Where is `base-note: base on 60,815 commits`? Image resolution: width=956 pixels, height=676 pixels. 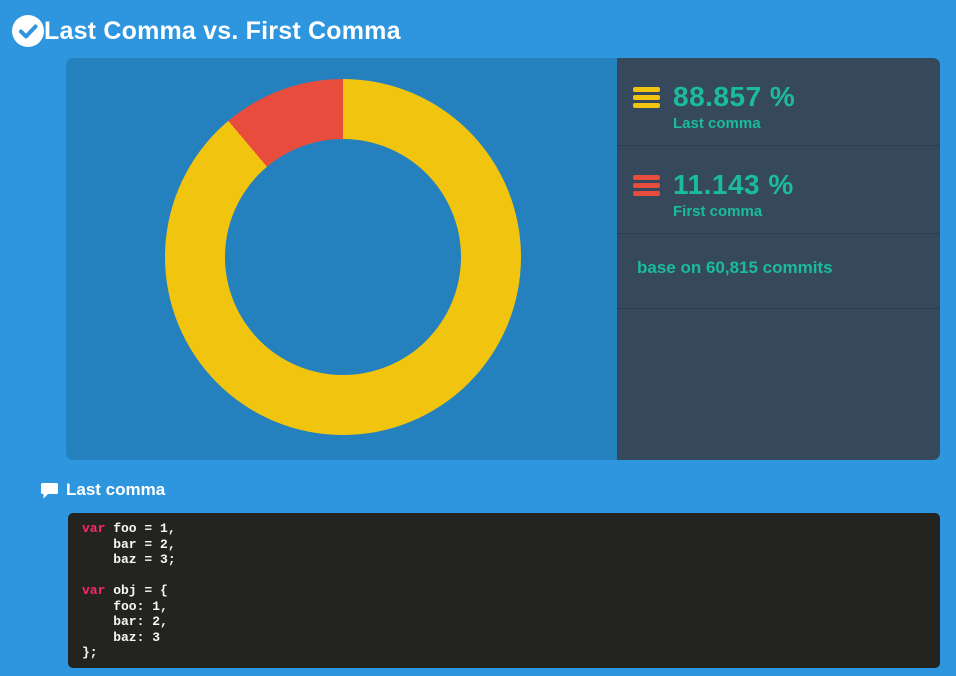 base-note: base on 60,815 commits is located at coordinates (735, 267).